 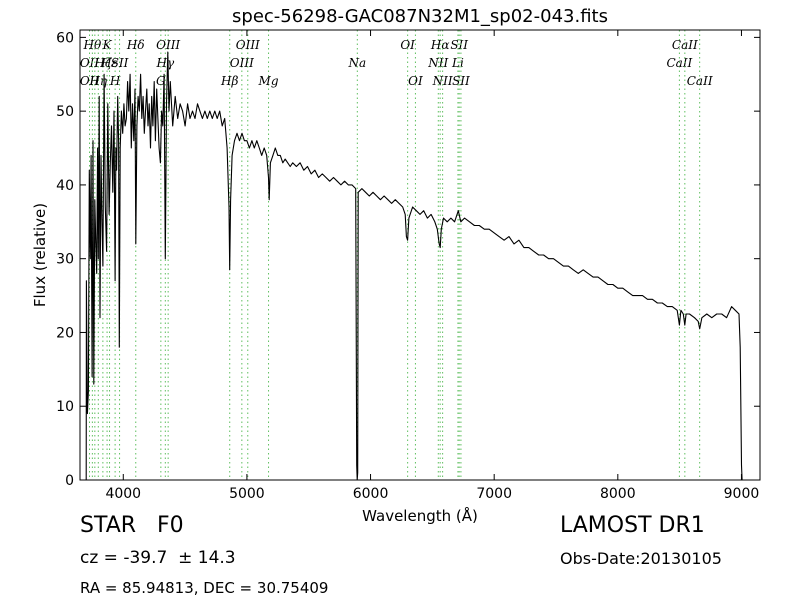 I want to click on x-tick-label: 4000, so click(x=123, y=494).